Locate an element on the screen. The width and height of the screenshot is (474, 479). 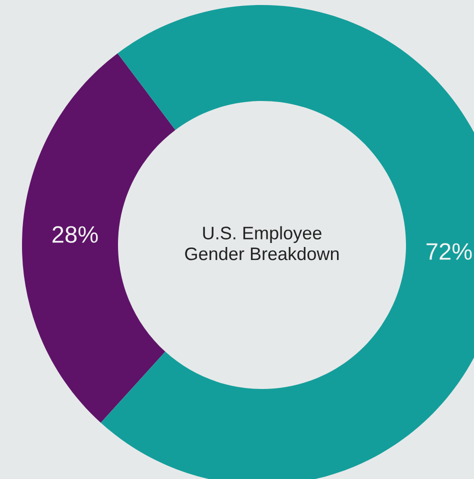
text: U.S. Employee Gender Breakdown is located at coordinates (262, 243).